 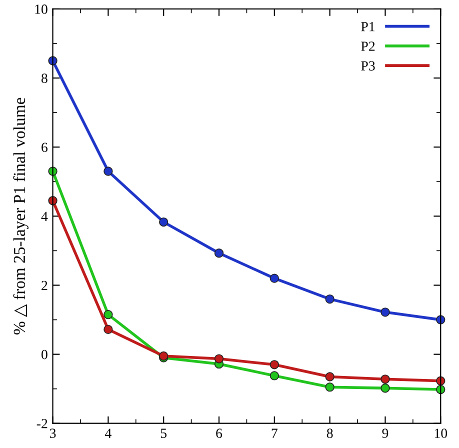 I want to click on y-tick-label: -2, so click(x=42, y=423).